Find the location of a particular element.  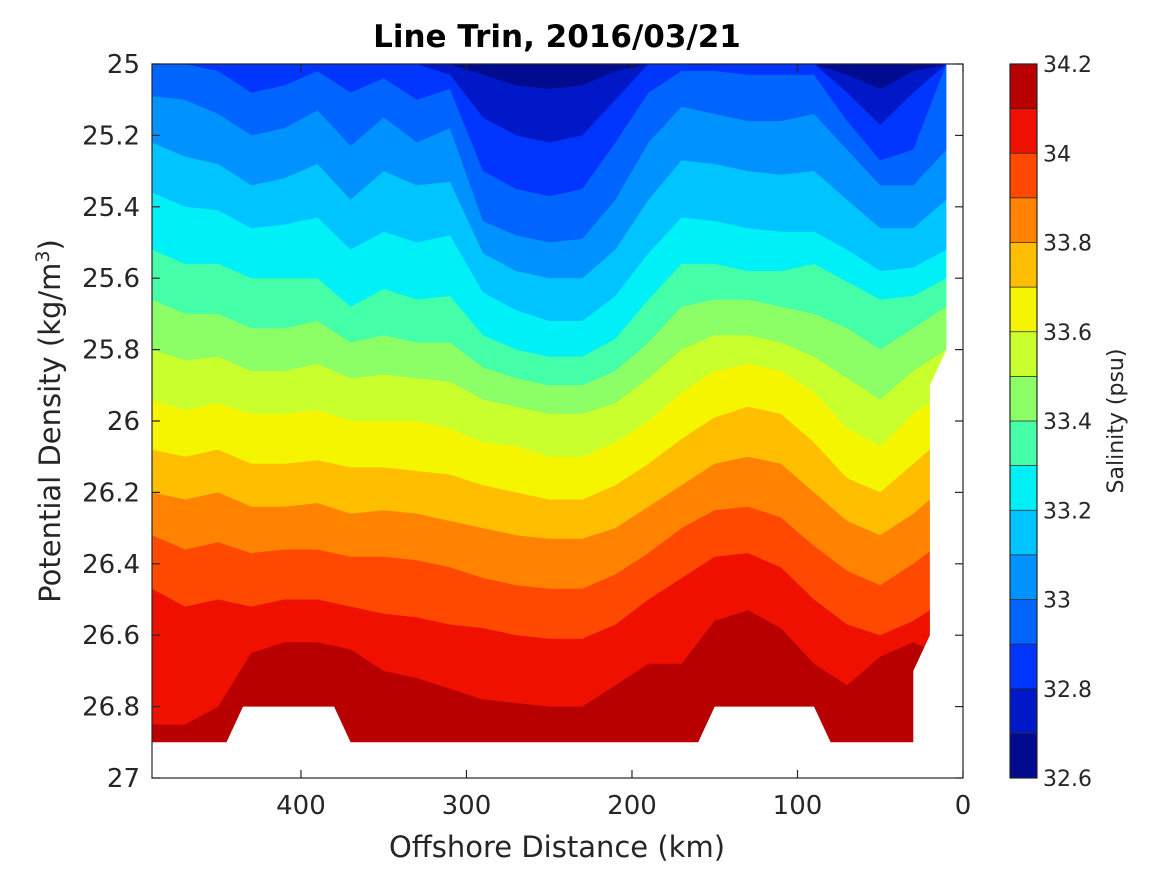

colorbar-tick-label: 32.8 is located at coordinates (1067, 690).